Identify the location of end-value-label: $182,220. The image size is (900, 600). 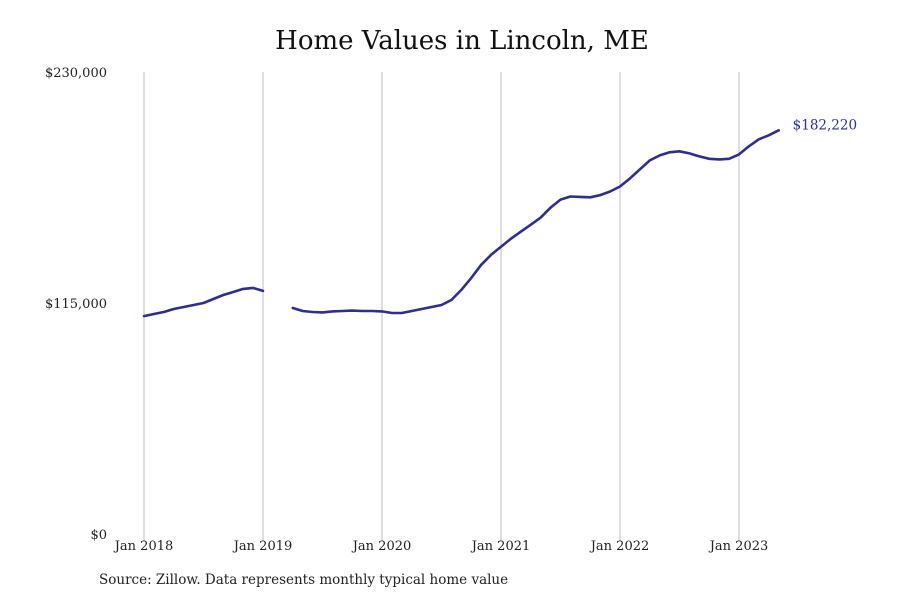
(825, 125).